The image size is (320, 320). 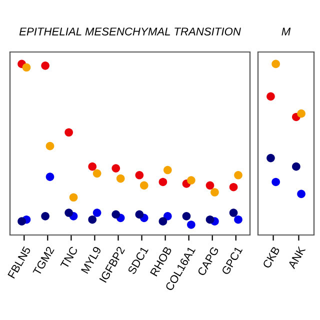 What do you see at coordinates (130, 32) in the screenshot?
I see `chart-title: EPITHELIAL MESENCHYMAL TRANSITION` at bounding box center [130, 32].